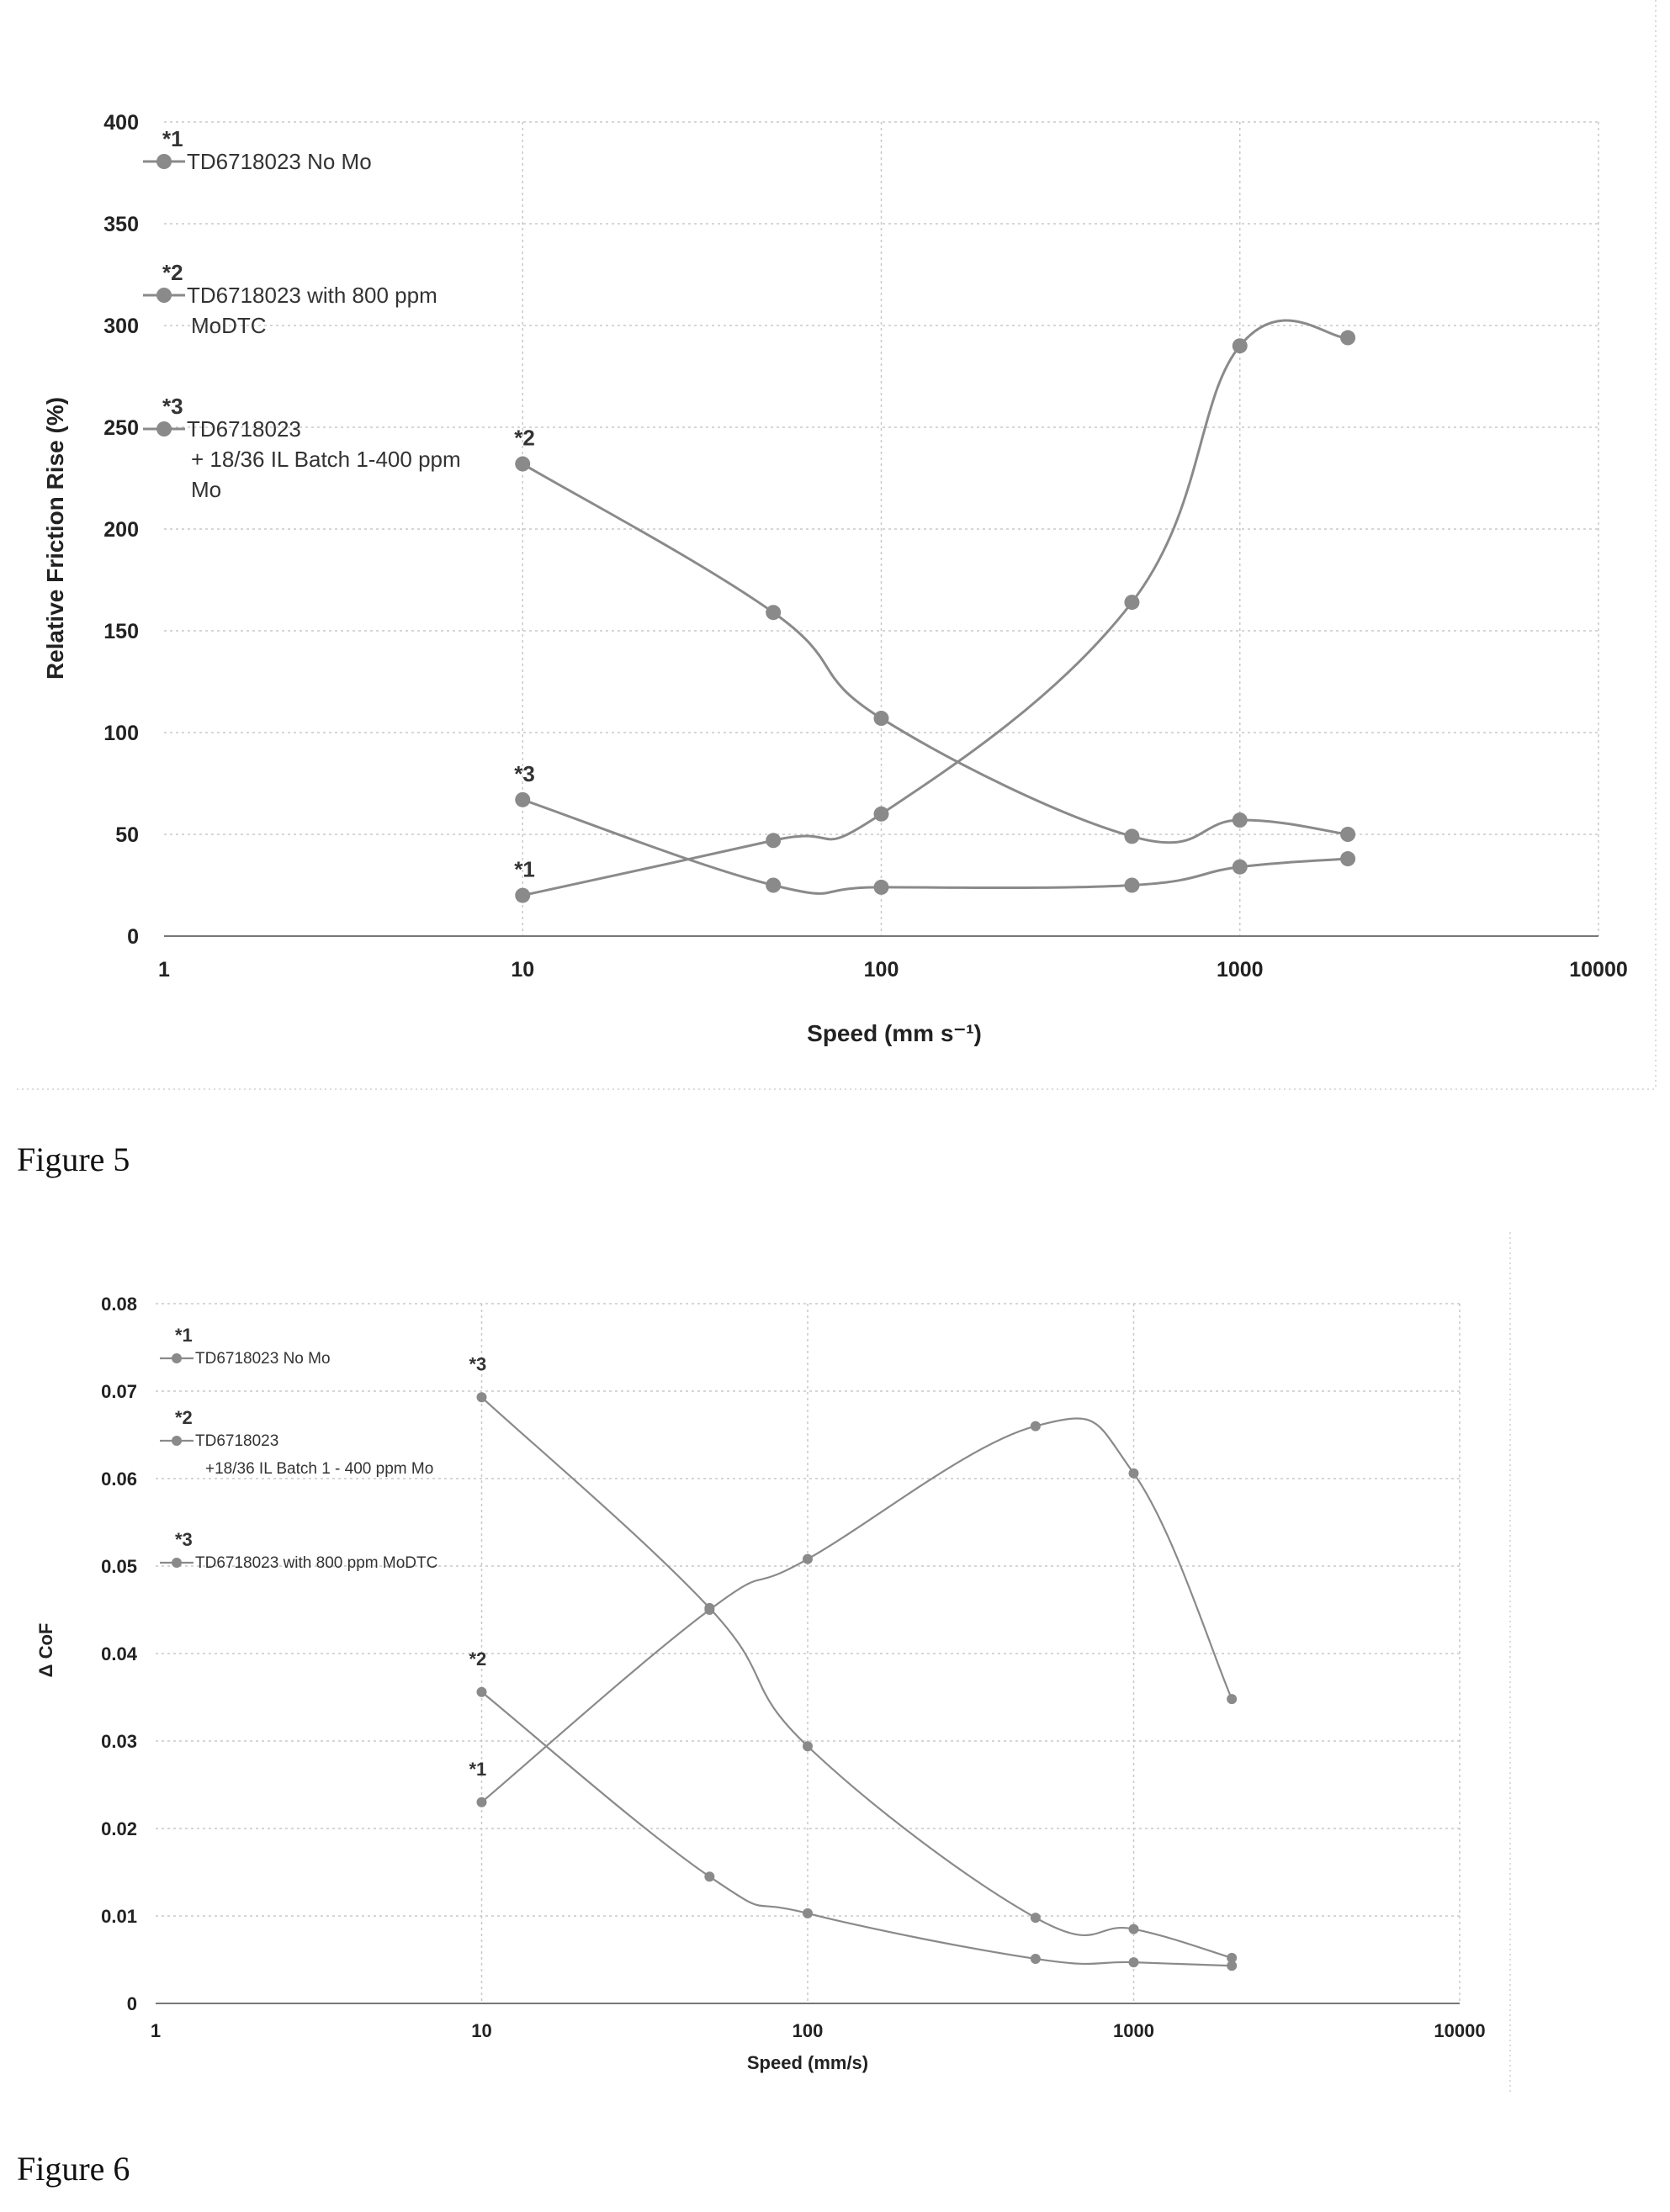  What do you see at coordinates (121, 428) in the screenshot?
I see `fig5-y-tick-label: 250` at bounding box center [121, 428].